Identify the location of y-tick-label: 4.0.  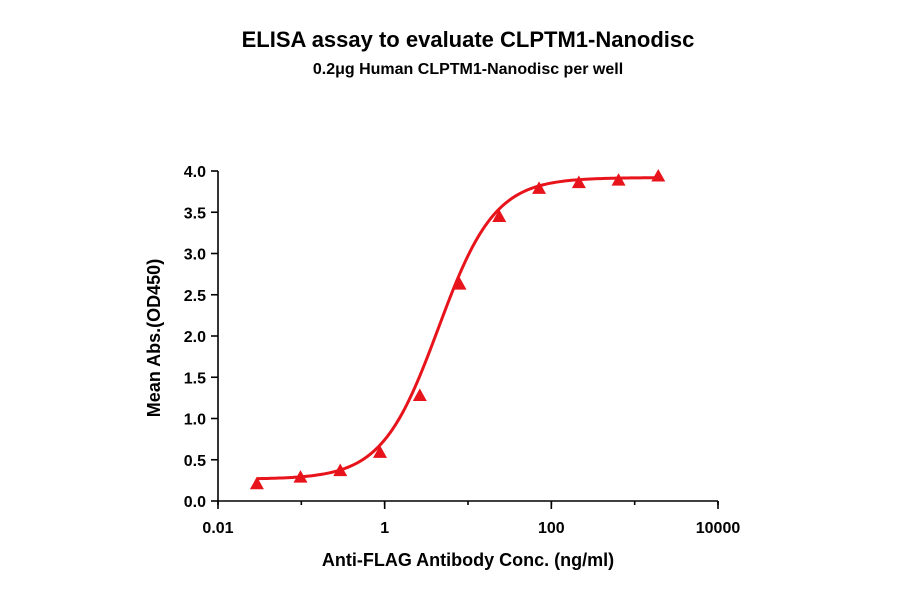
(195, 172).